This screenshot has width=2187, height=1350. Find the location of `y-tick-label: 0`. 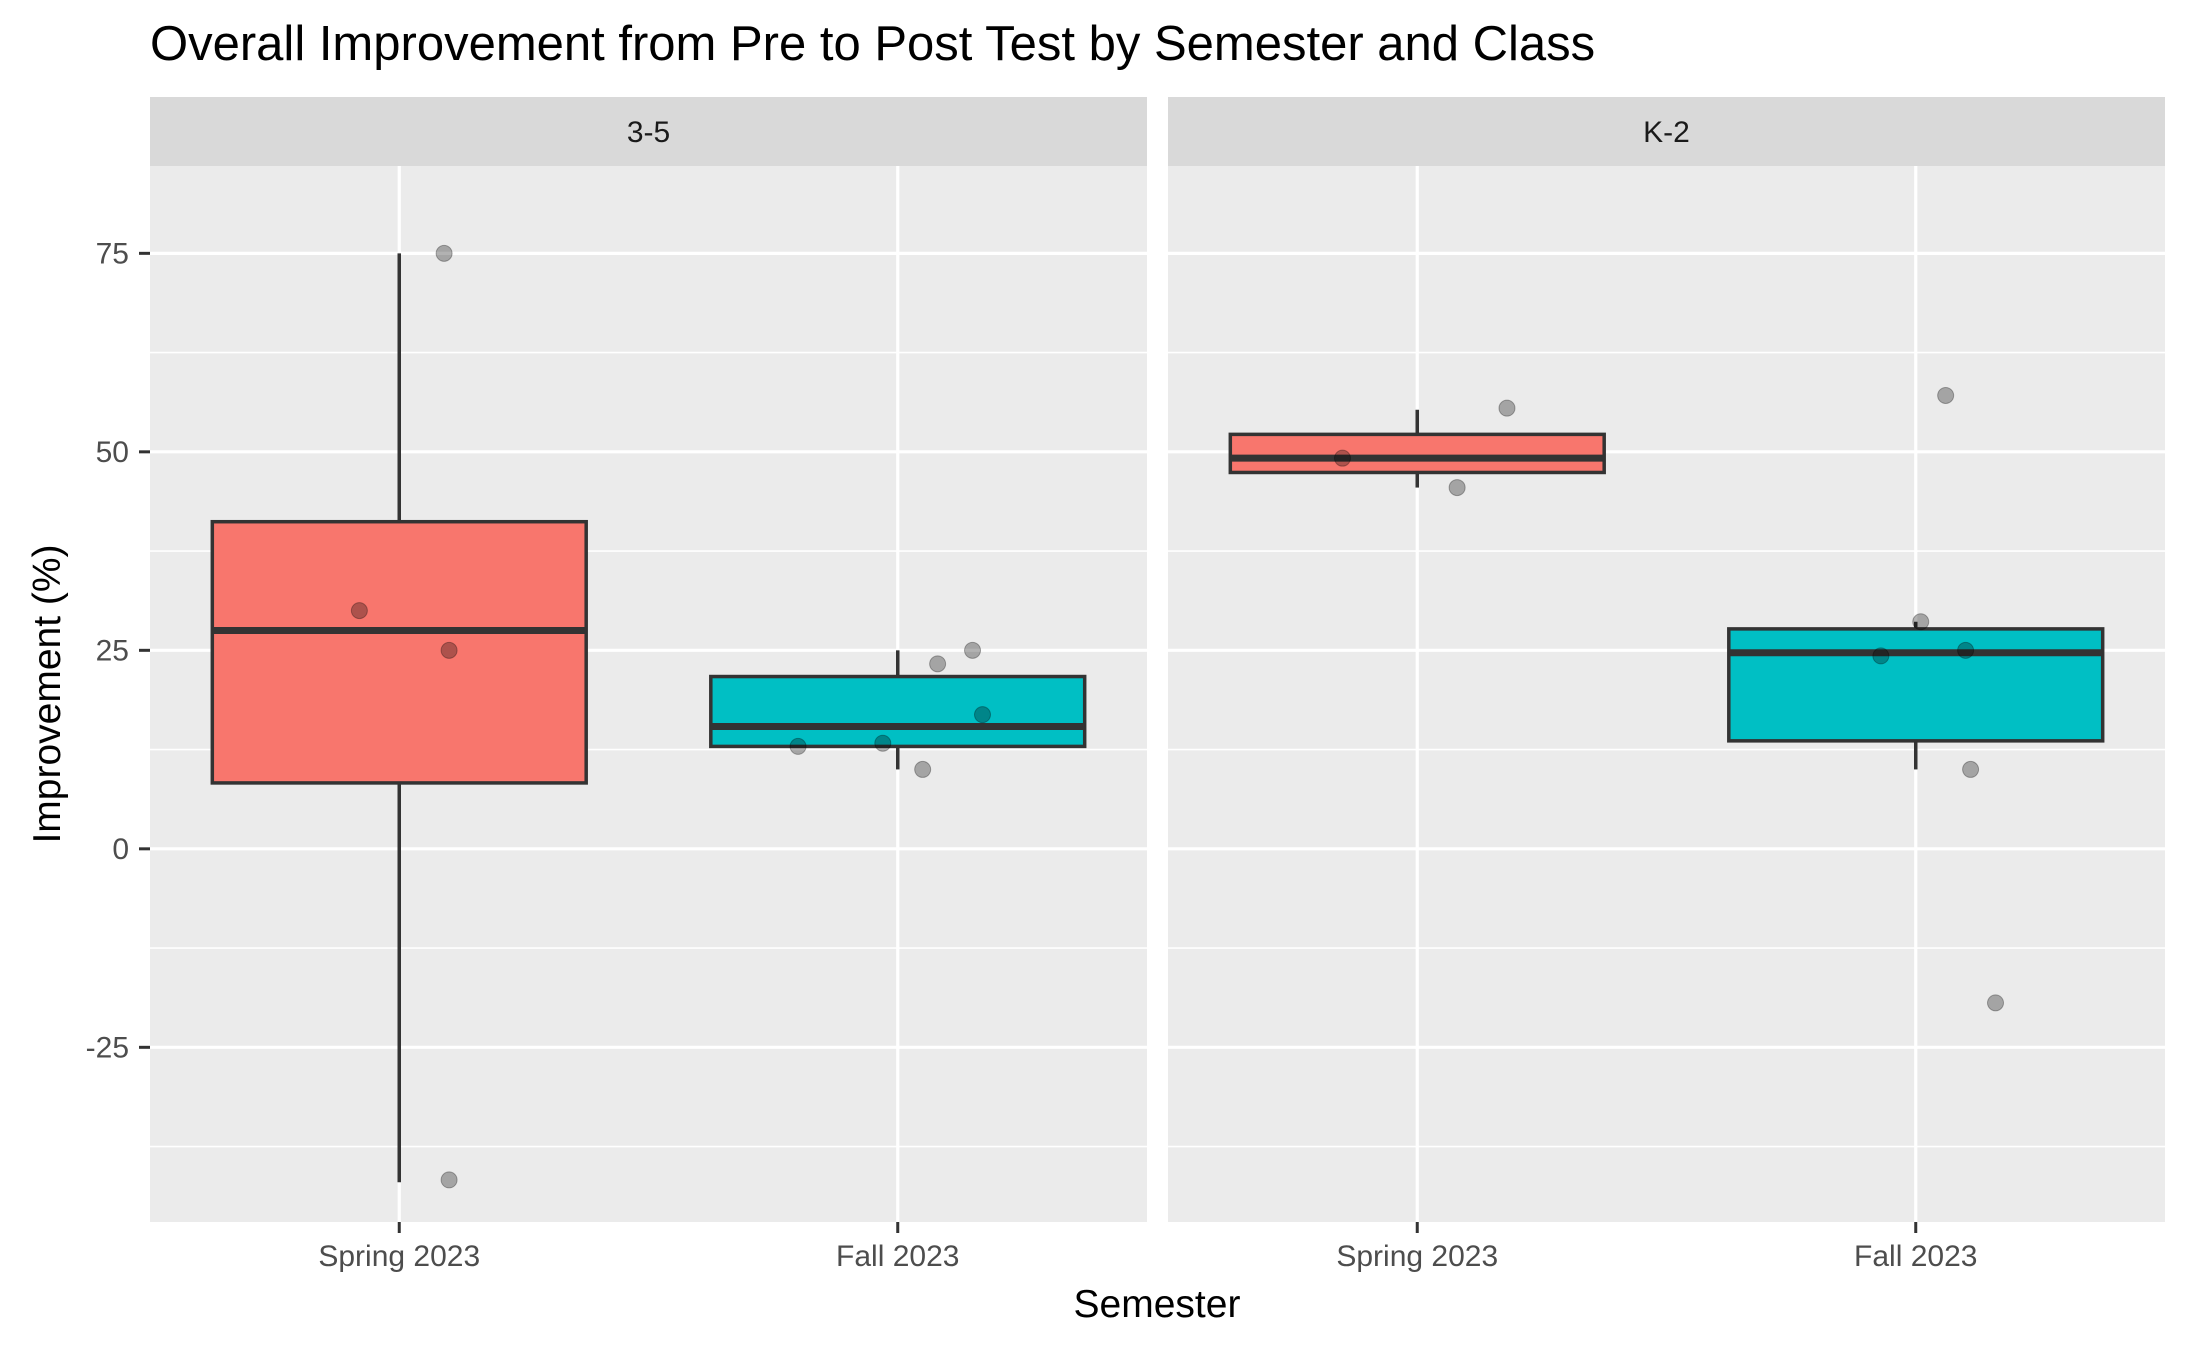

y-tick-label: 0 is located at coordinates (120, 849).